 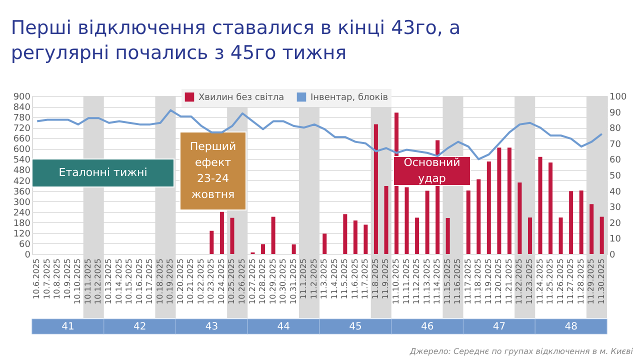 I want to click on x-tick-label: 10.14.2025, so click(x=119, y=281).